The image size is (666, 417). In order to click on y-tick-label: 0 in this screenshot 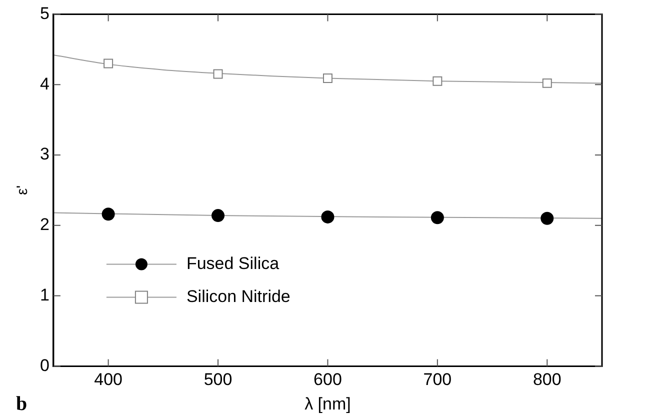, I will do `click(45, 365)`.